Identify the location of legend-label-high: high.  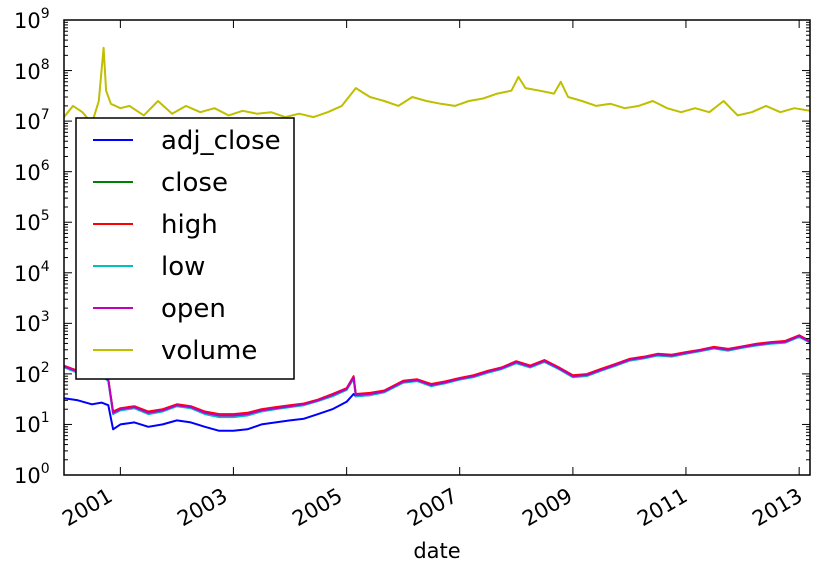
(189, 225).